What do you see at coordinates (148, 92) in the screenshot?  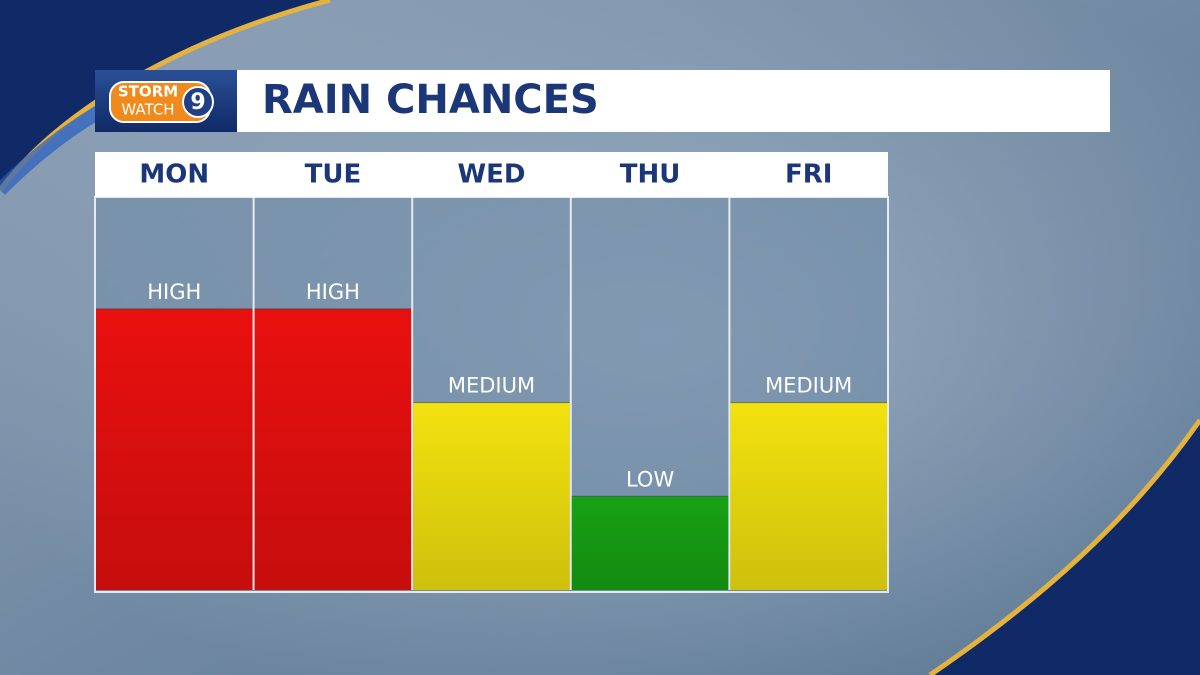 I see `logo-top: STORM` at bounding box center [148, 92].